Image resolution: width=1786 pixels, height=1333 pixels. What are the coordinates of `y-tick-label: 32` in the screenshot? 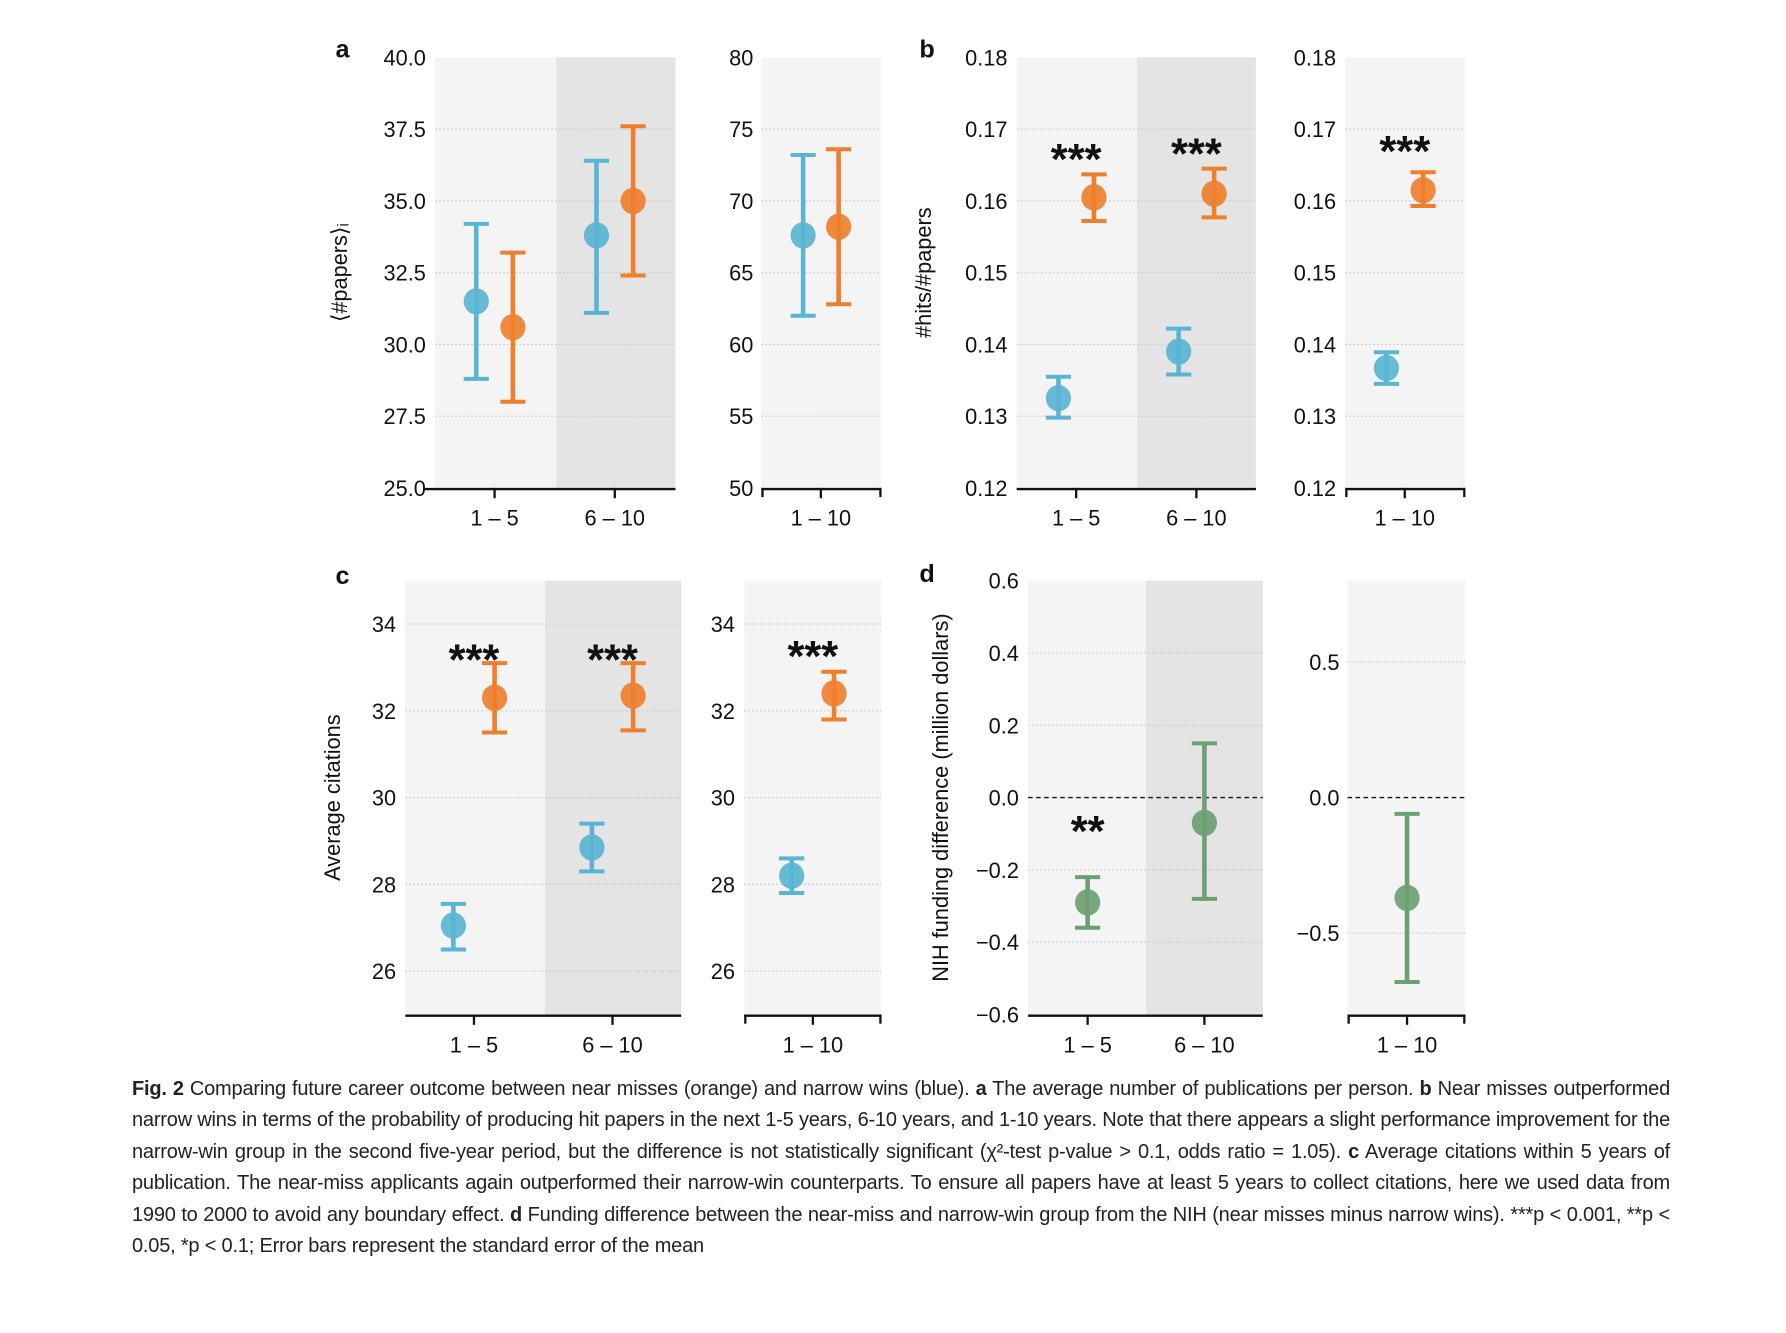 It's located at (384, 711).